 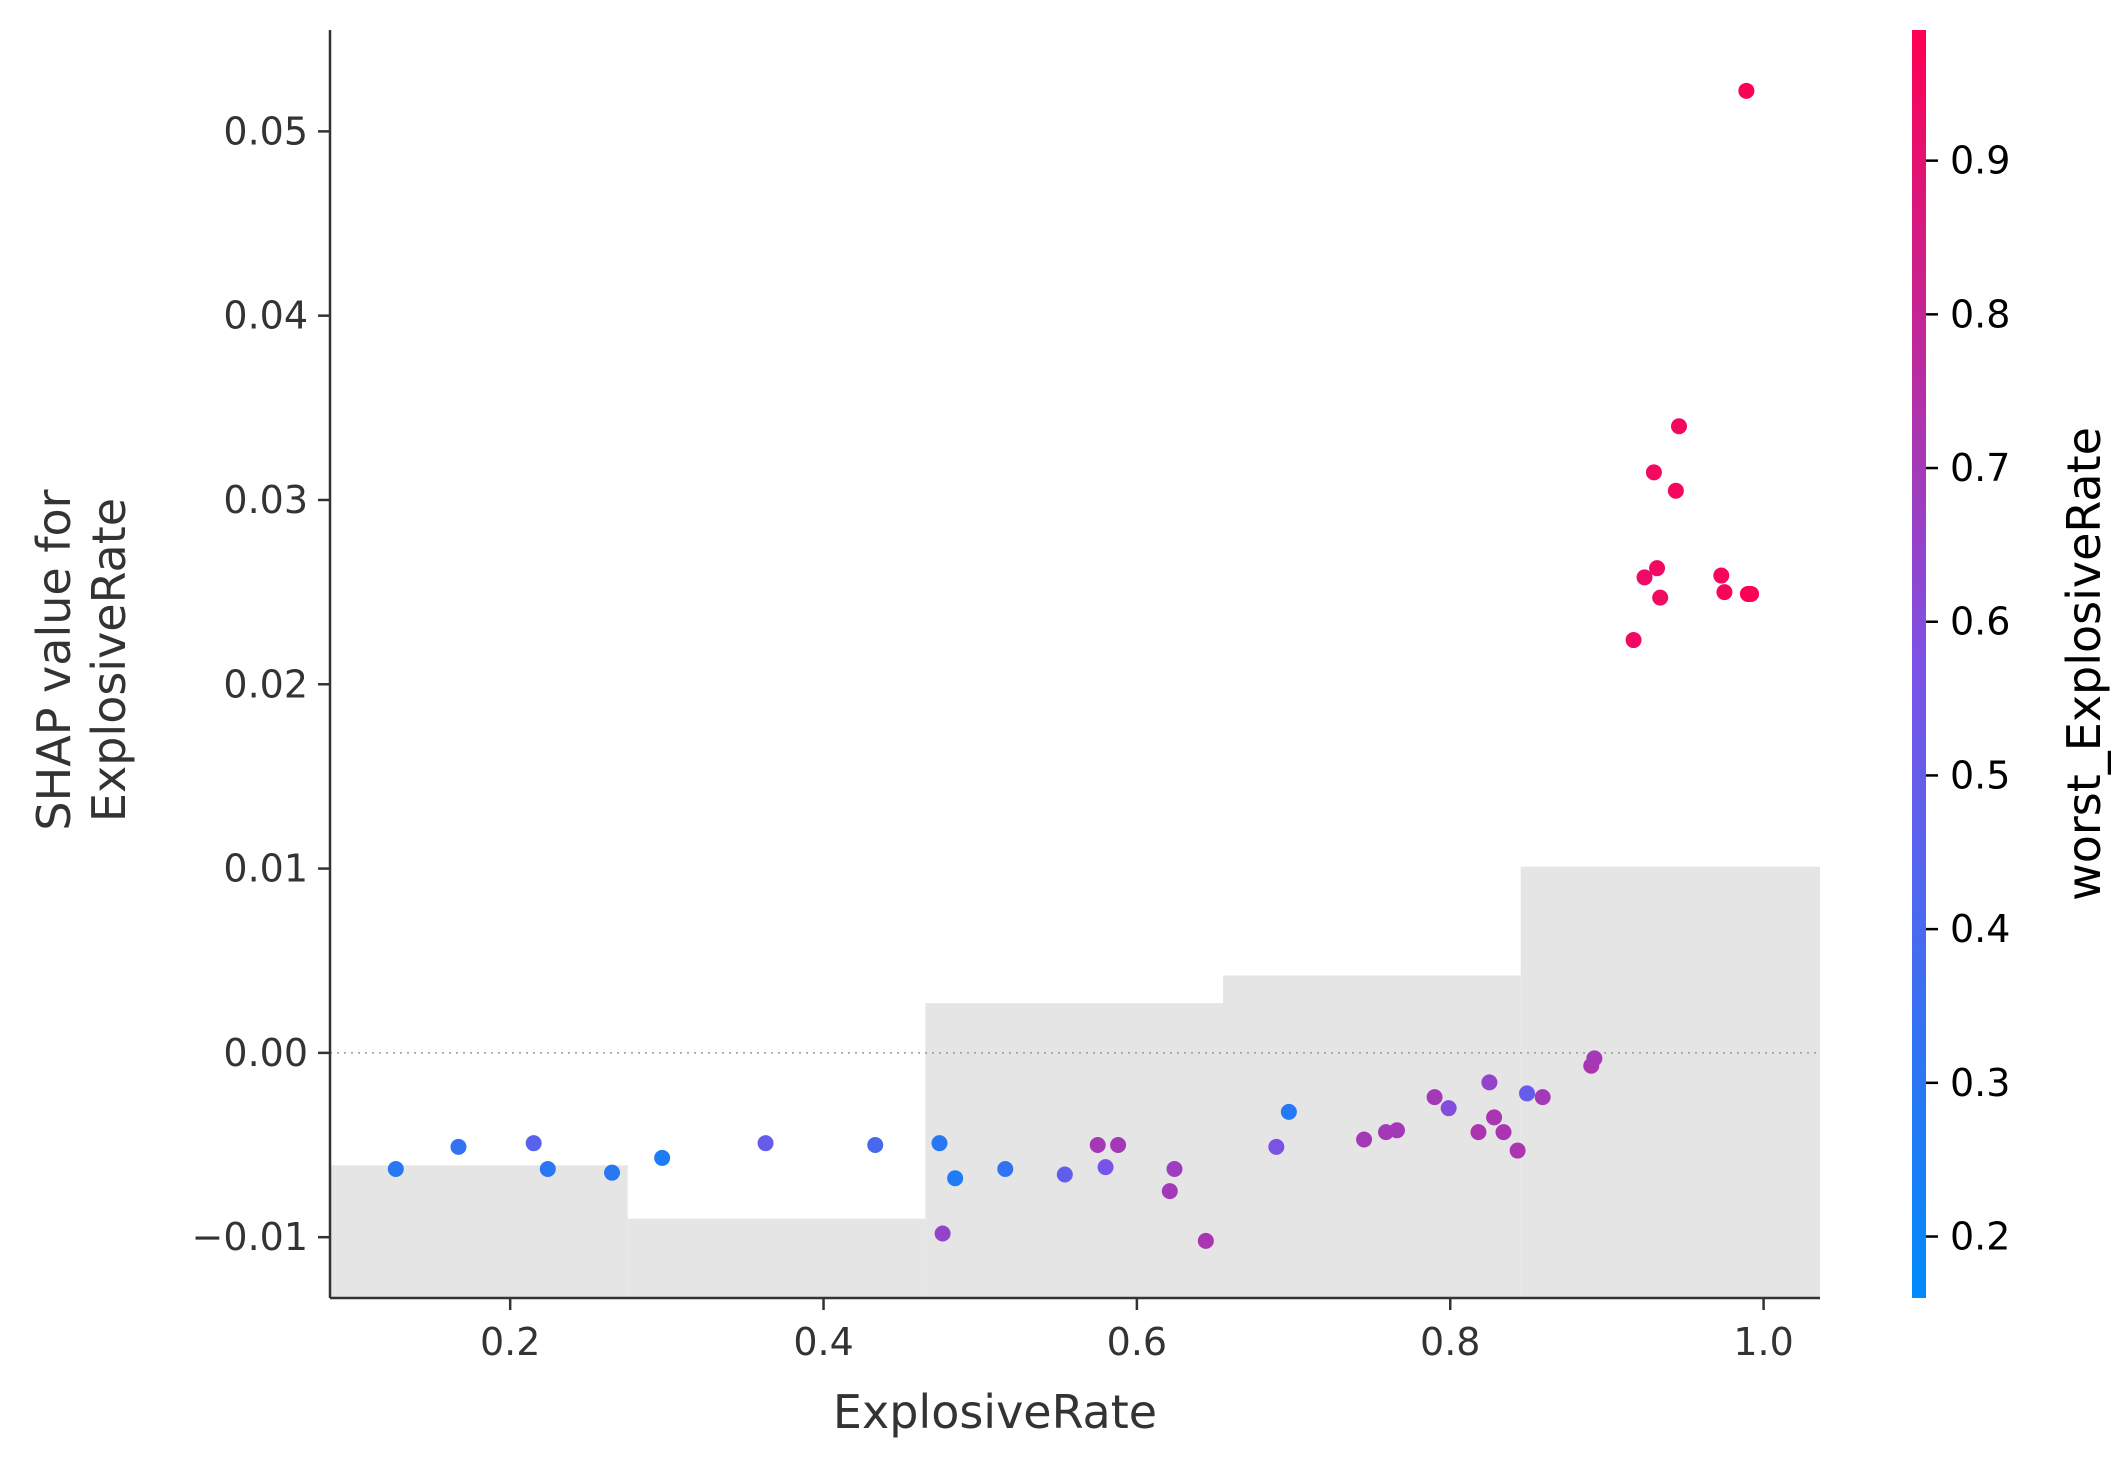 I want to click on colorbar-tick-label: 0.3, so click(x=1980, y=1083).